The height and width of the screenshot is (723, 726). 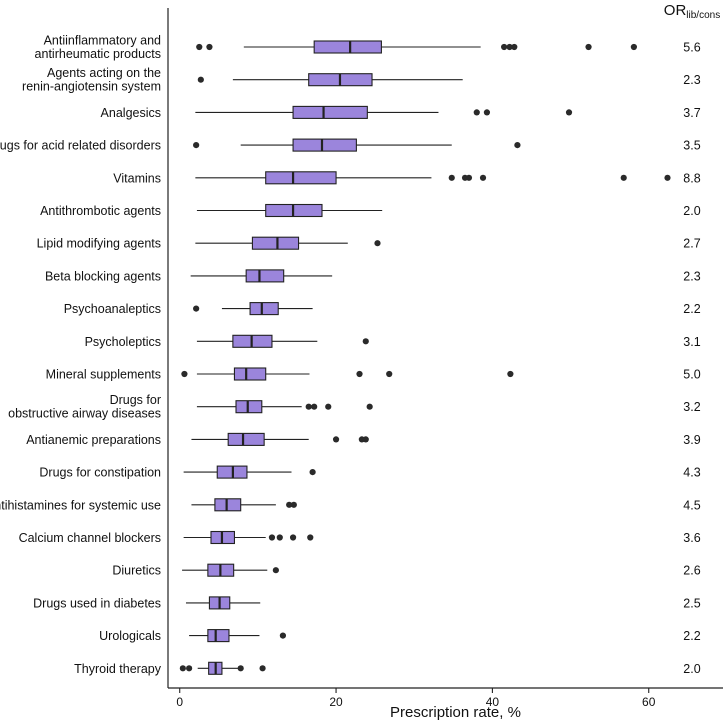 I want to click on category-label: Vitamins, so click(x=137, y=178).